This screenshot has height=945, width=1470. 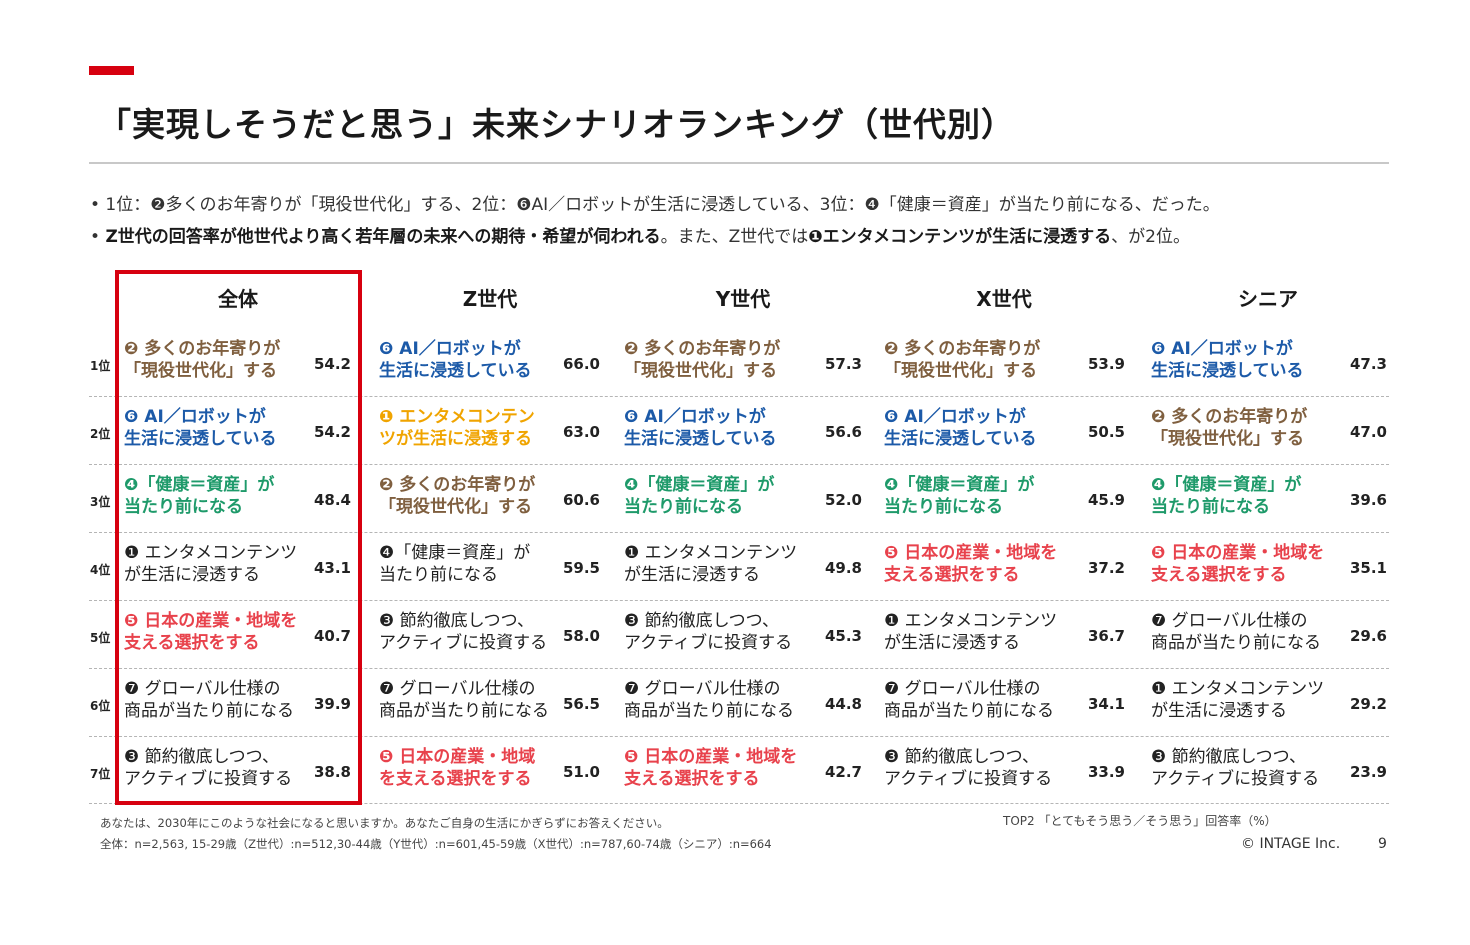 What do you see at coordinates (700, 428) in the screenshot?
I see `scenario-cell-gen-y: ❻ AI／ロボットが 生活に浸透している` at bounding box center [700, 428].